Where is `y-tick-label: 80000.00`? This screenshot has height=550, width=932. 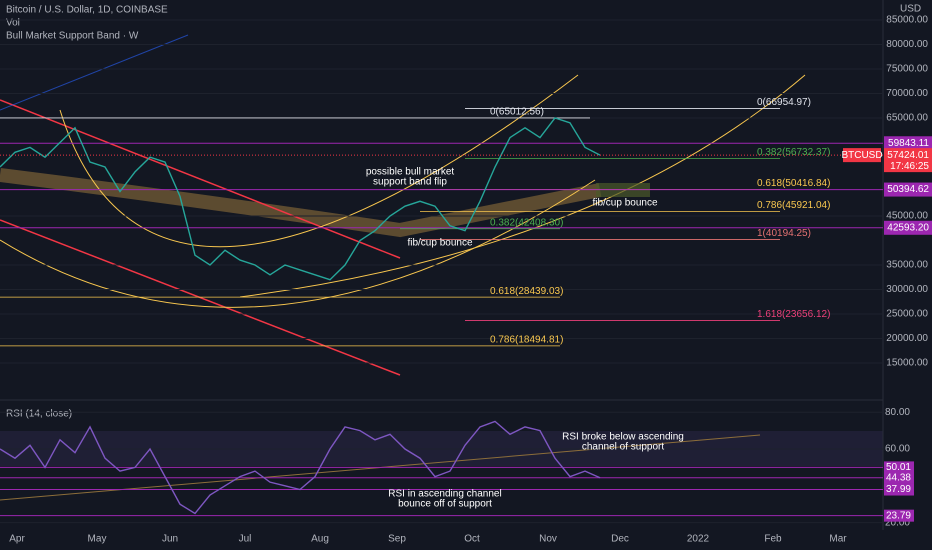 y-tick-label: 80000.00 is located at coordinates (907, 44).